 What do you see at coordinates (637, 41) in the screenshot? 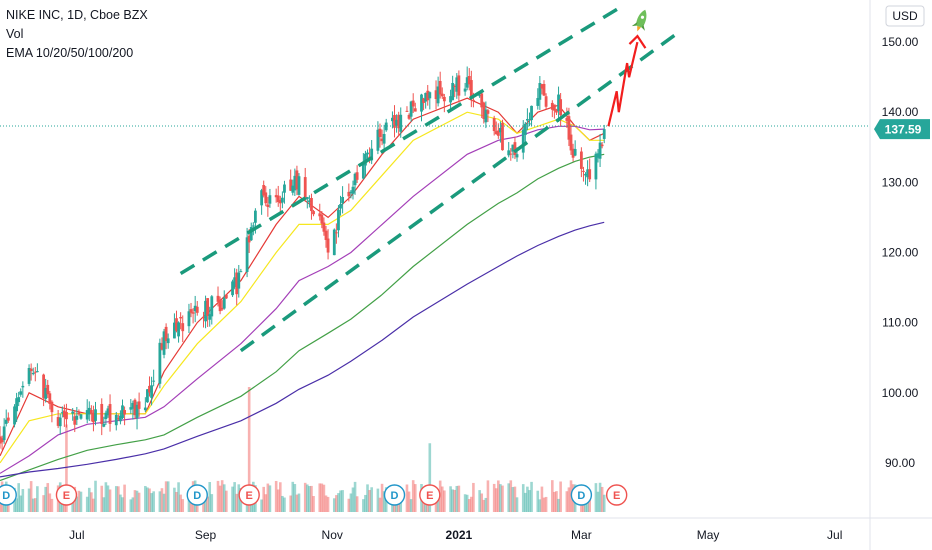
I see `projection-arrowhead` at bounding box center [637, 41].